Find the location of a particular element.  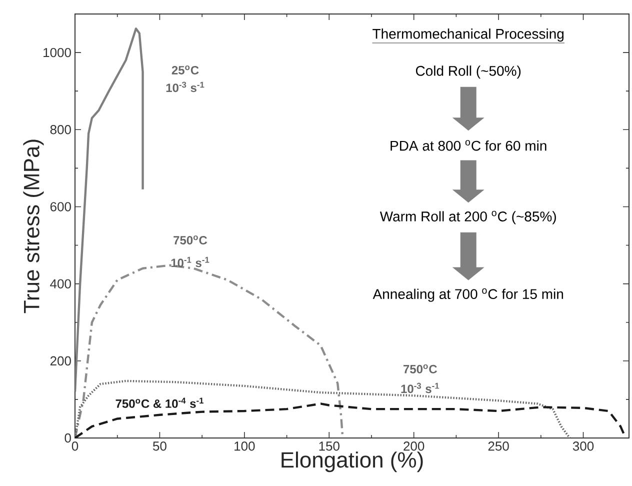

y-axis-title: True stress (MPa) is located at coordinates (33, 227).